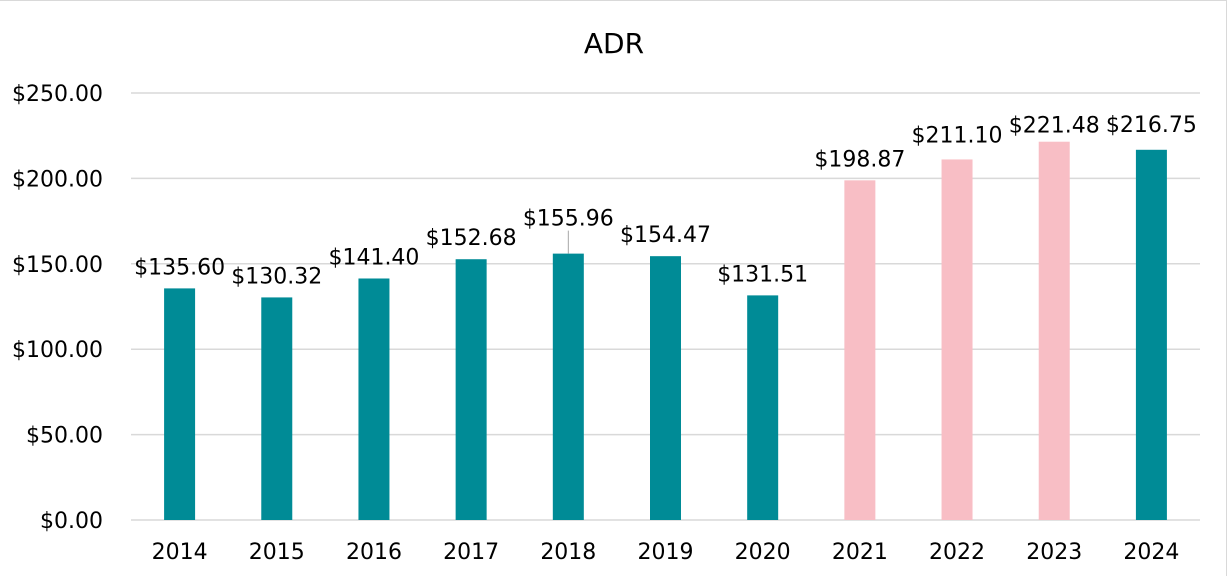 This screenshot has width=1228, height=577. Describe the element at coordinates (1151, 552) in the screenshot. I see `x-tick-label: 2024` at that location.